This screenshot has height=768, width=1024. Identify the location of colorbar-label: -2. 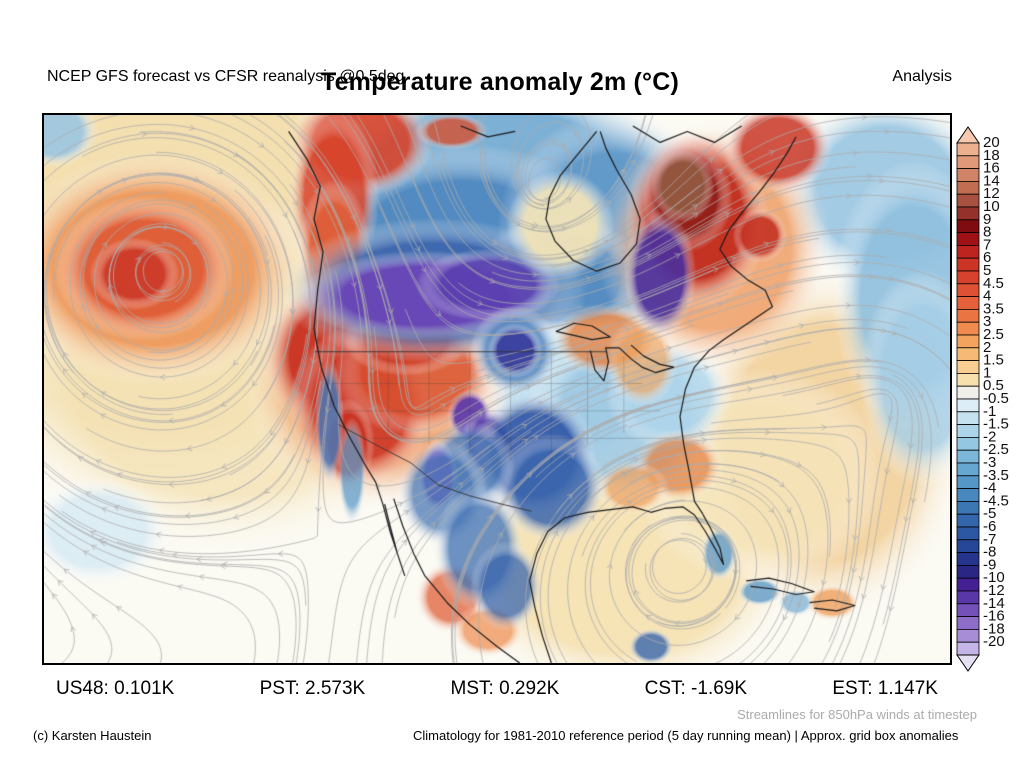
(989, 436).